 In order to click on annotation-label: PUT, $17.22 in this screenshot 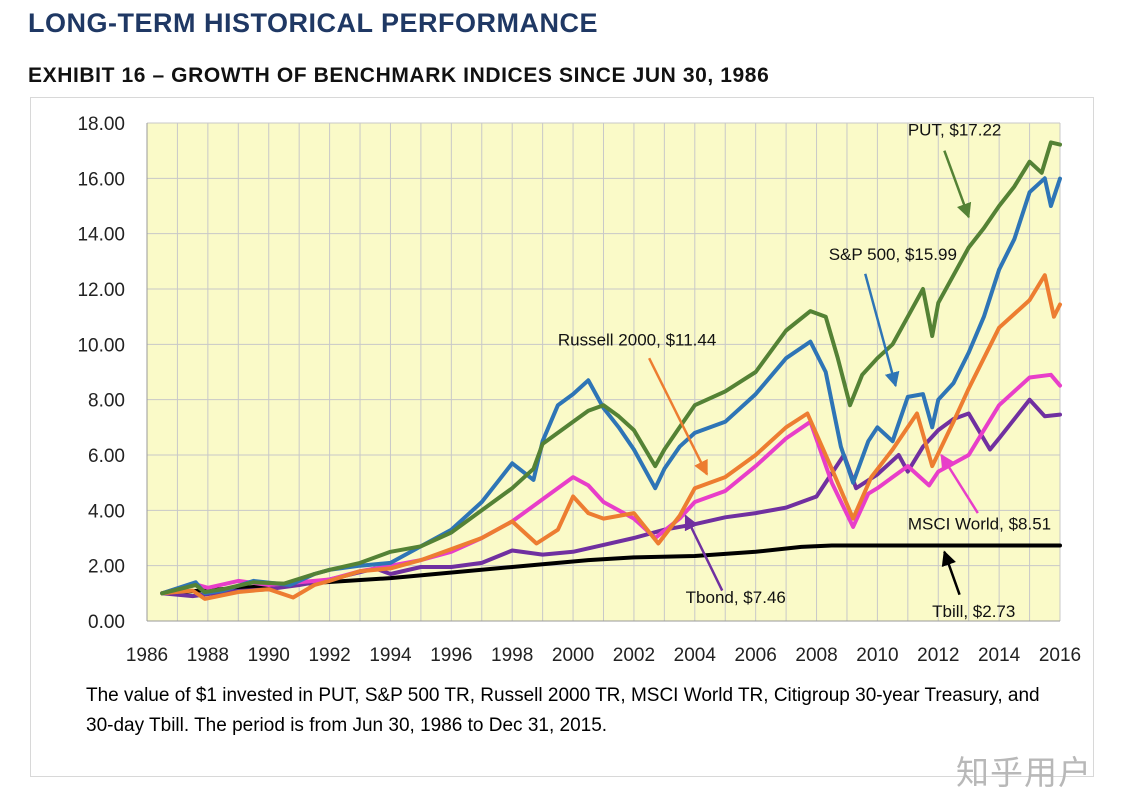, I will do `click(955, 129)`.